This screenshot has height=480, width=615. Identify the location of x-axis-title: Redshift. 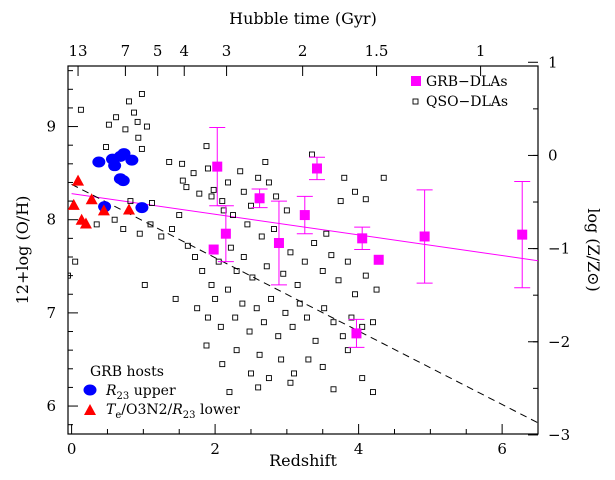
(303, 460).